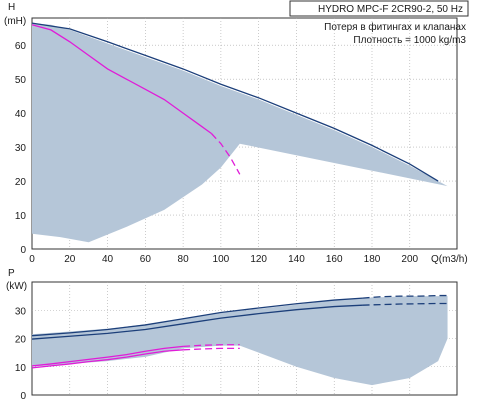 This screenshot has height=400, width=500. What do you see at coordinates (15, 21) in the screenshot?
I see `head-axis-unit: (mH)` at bounding box center [15, 21].